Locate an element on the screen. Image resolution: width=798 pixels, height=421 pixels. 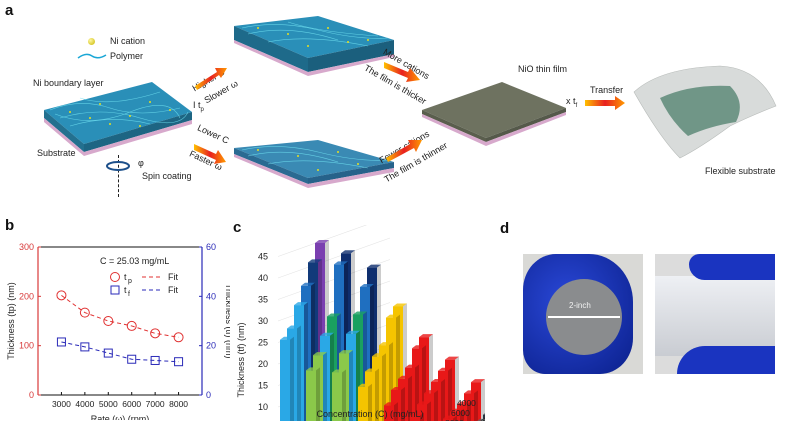
x-tick-label: 7000 is located at coordinates (155, 404).